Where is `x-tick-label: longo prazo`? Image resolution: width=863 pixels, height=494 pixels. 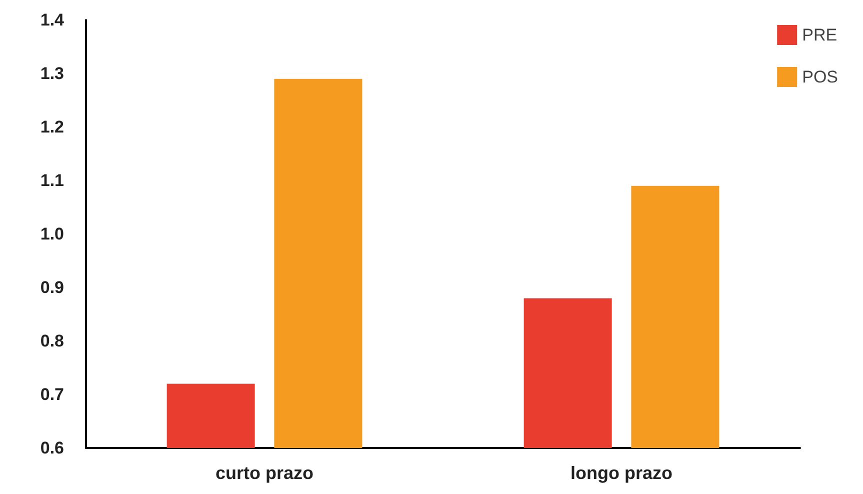 x-tick-label: longo prazo is located at coordinates (621, 473).